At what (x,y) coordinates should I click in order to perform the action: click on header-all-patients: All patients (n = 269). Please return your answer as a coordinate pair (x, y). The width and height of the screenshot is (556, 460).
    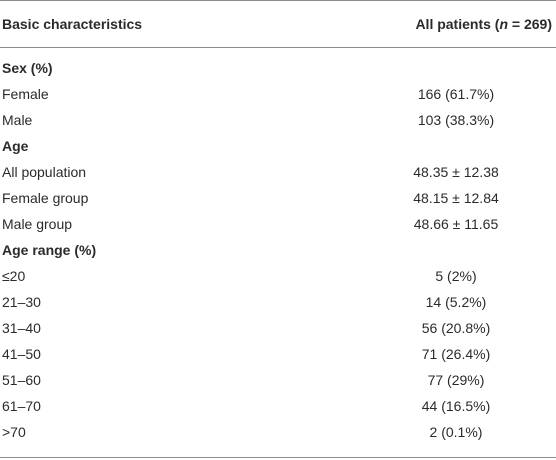
    Looking at the image, I should click on (483, 24).